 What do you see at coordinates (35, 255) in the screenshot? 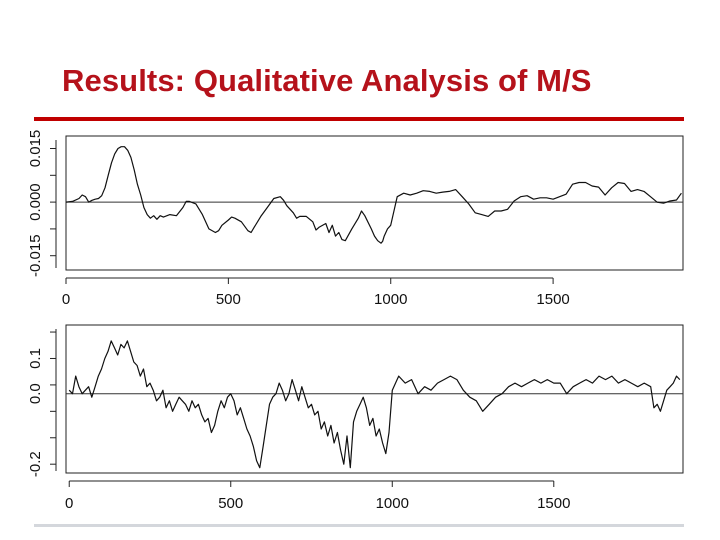
I see `y-tick-label: -0.015` at bounding box center [35, 255].